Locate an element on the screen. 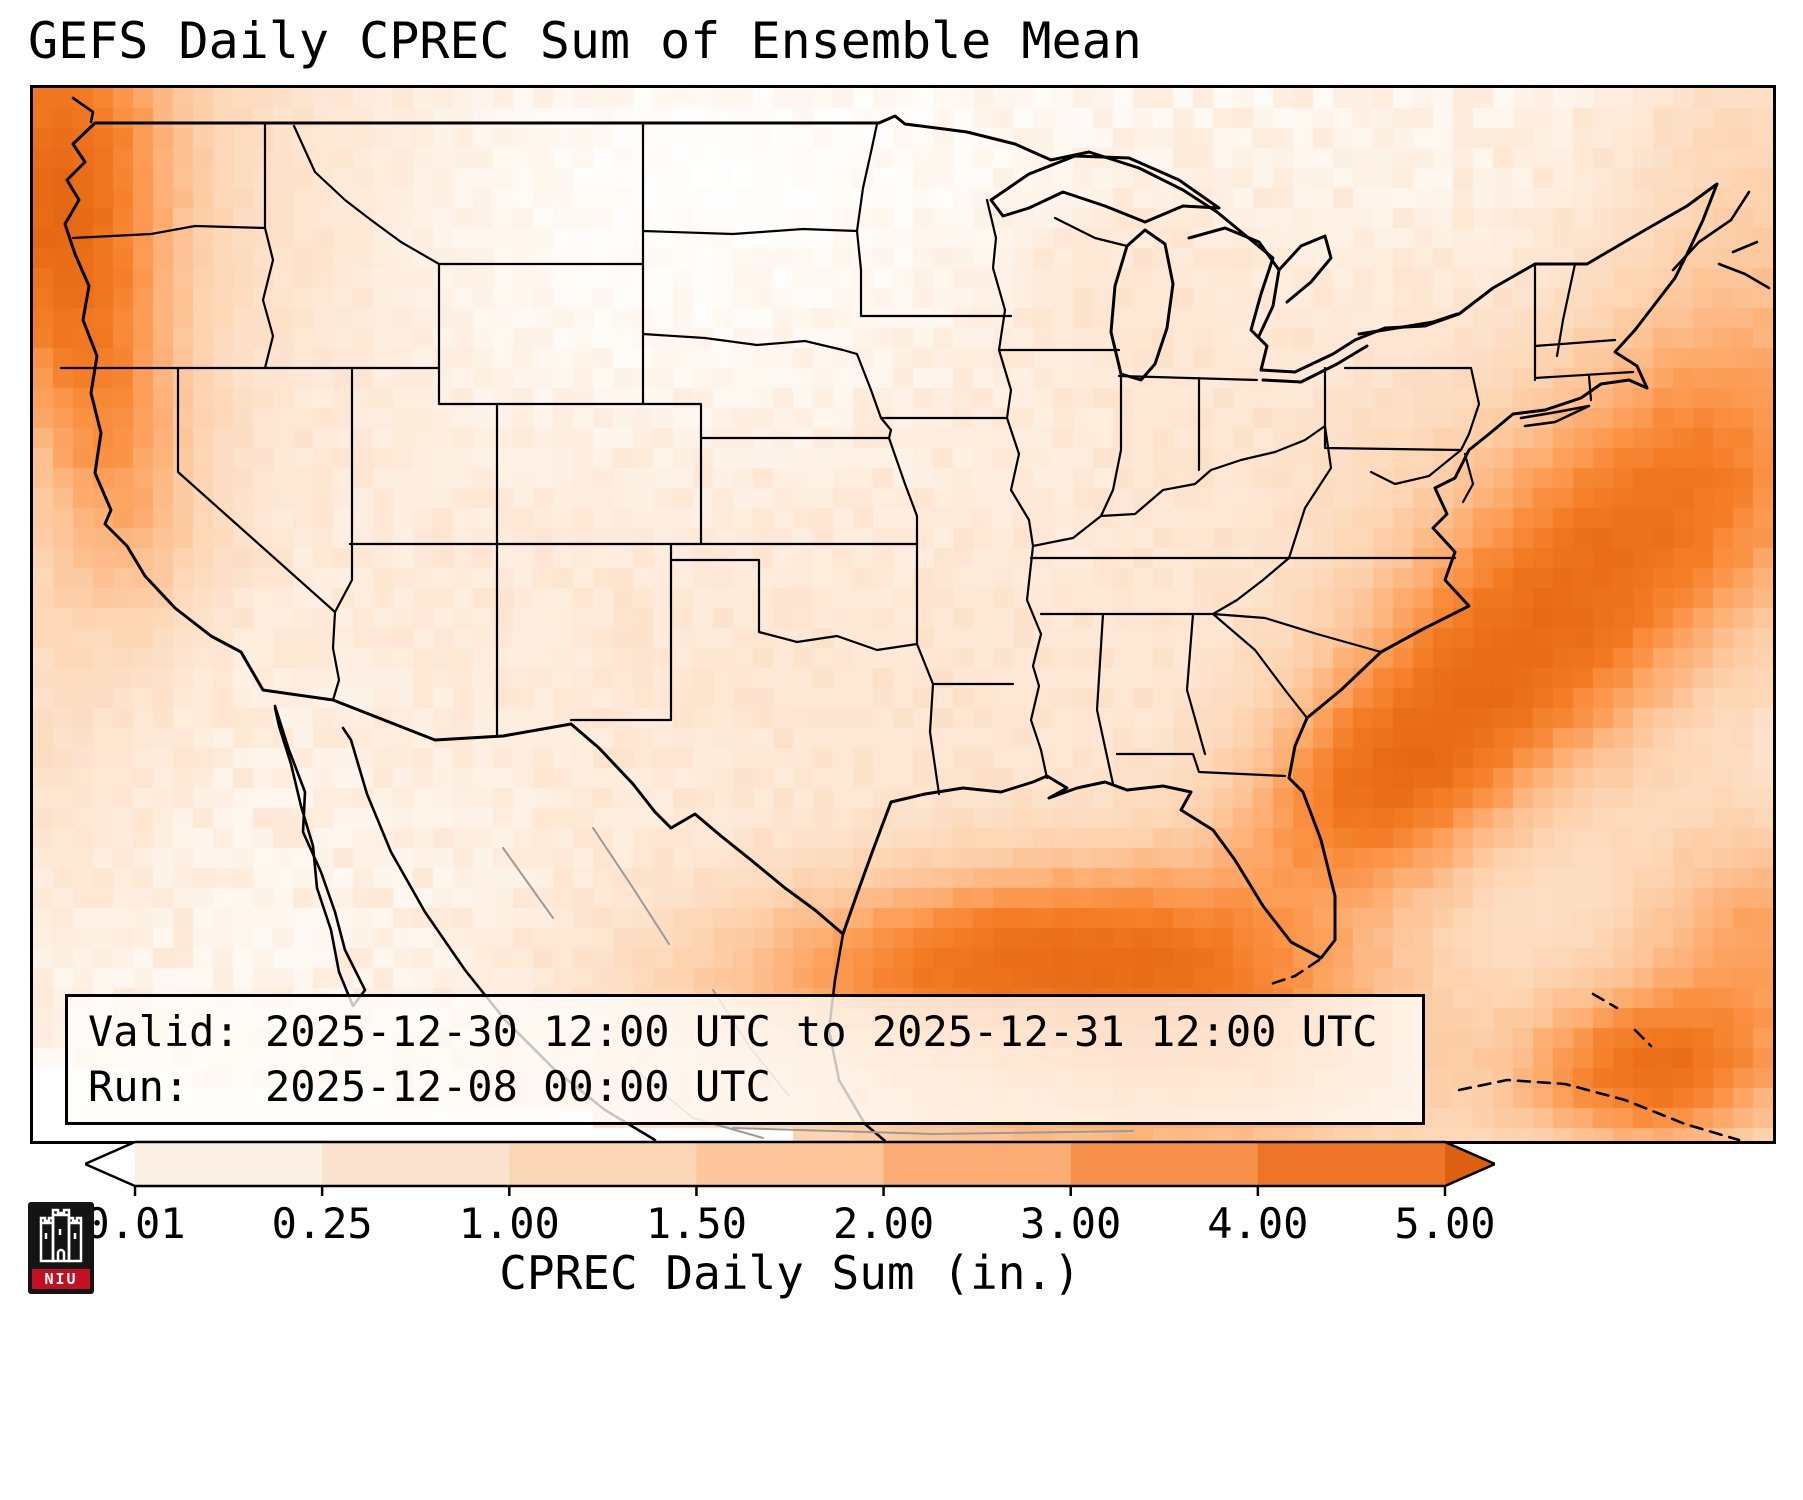 The width and height of the screenshot is (1803, 1500). colorbar-tick-label: 5.00 is located at coordinates (1444, 1223).